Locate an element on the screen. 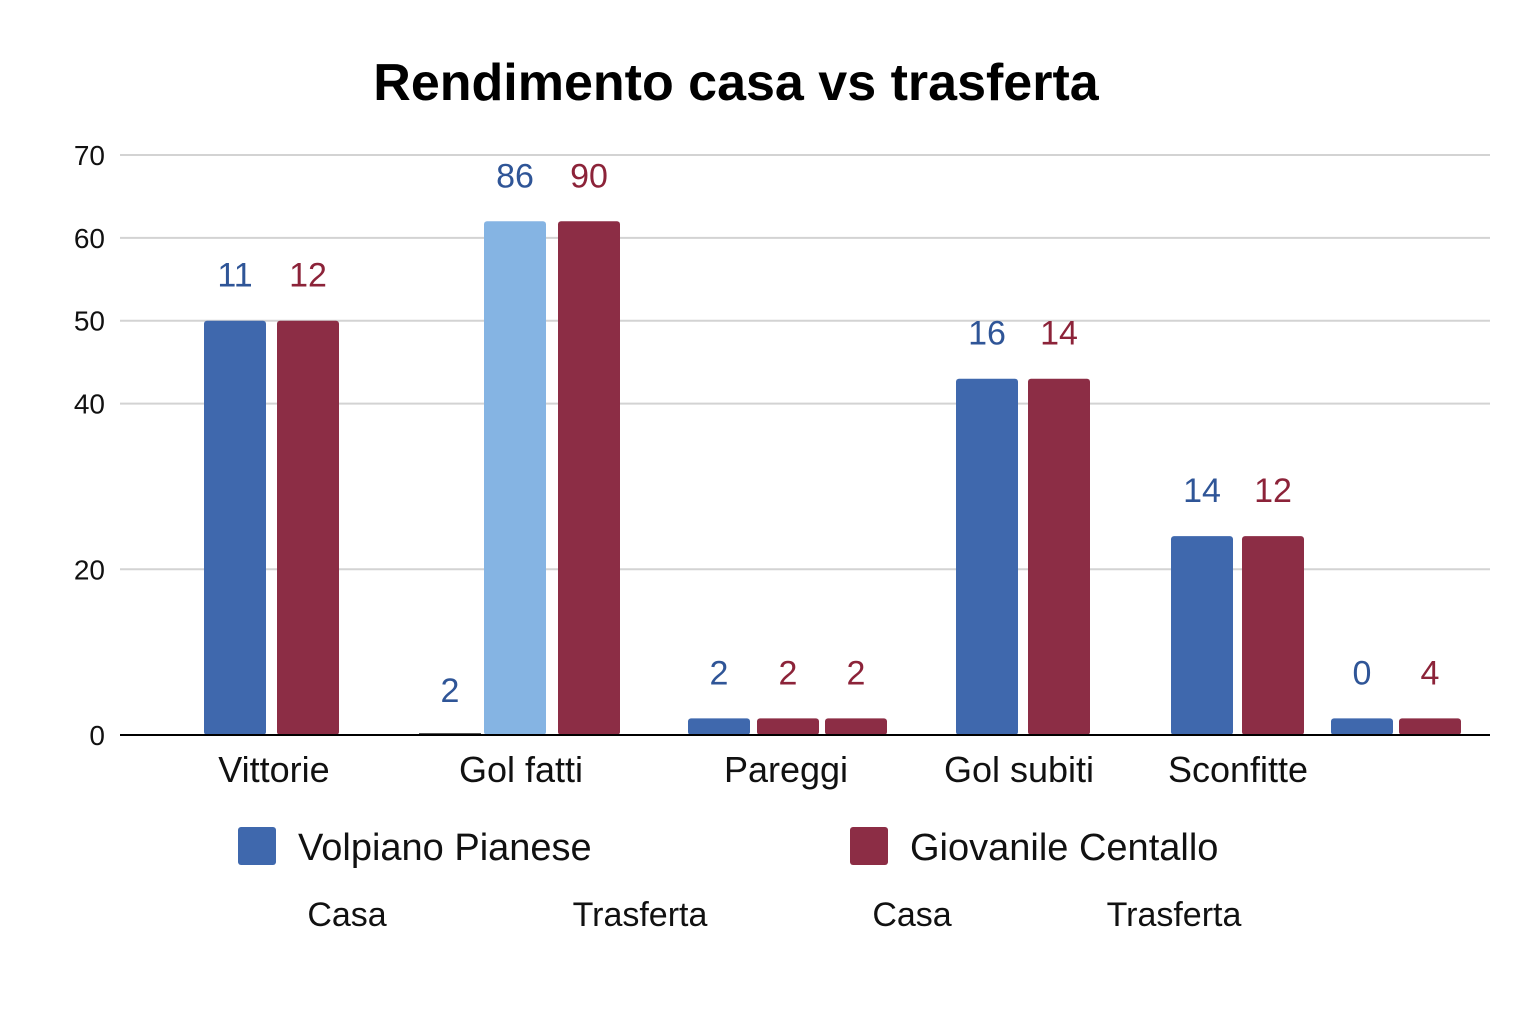 This screenshot has height=1024, width=1536. legend-label: Volpiano Pianese is located at coordinates (445, 848).